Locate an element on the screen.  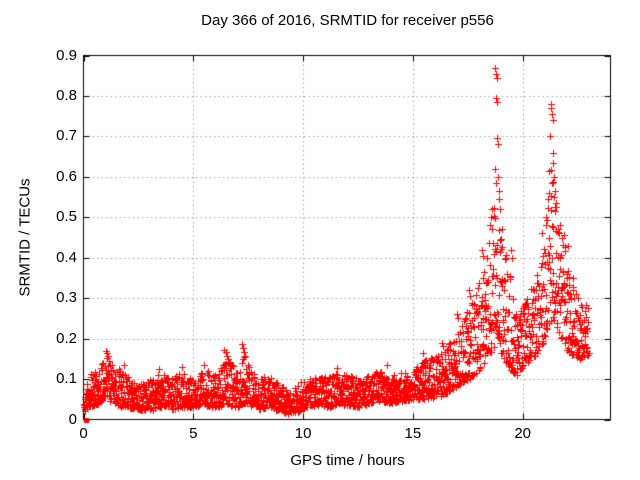
y-axis-label: SRMTID / TECUs is located at coordinates (25, 237).